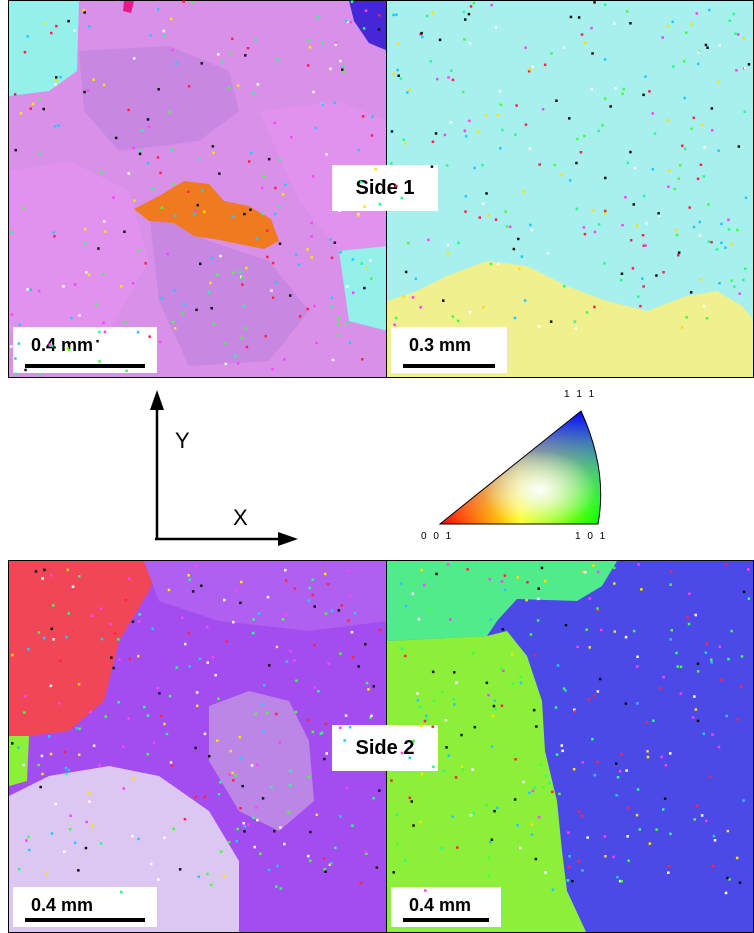 This screenshot has width=754, height=933. I want to click on ipf-label-111: 1 1 1, so click(580, 394).